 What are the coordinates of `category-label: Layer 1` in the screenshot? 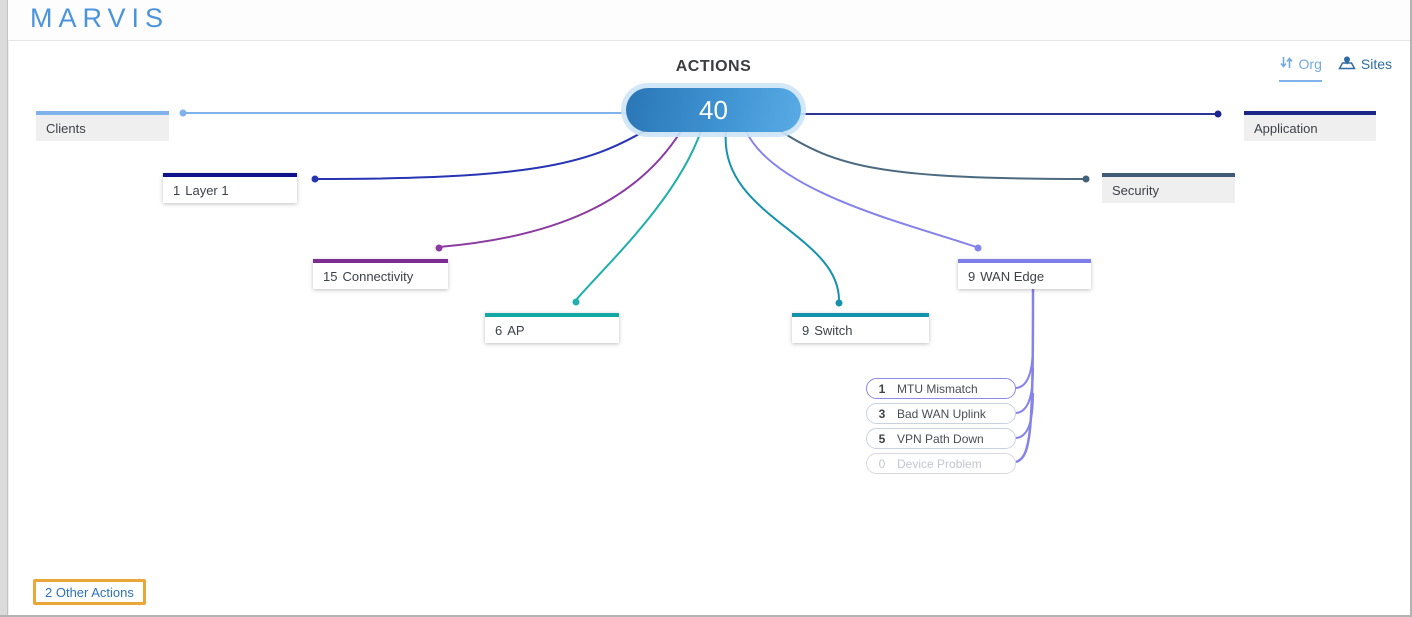 It's located at (207, 190).